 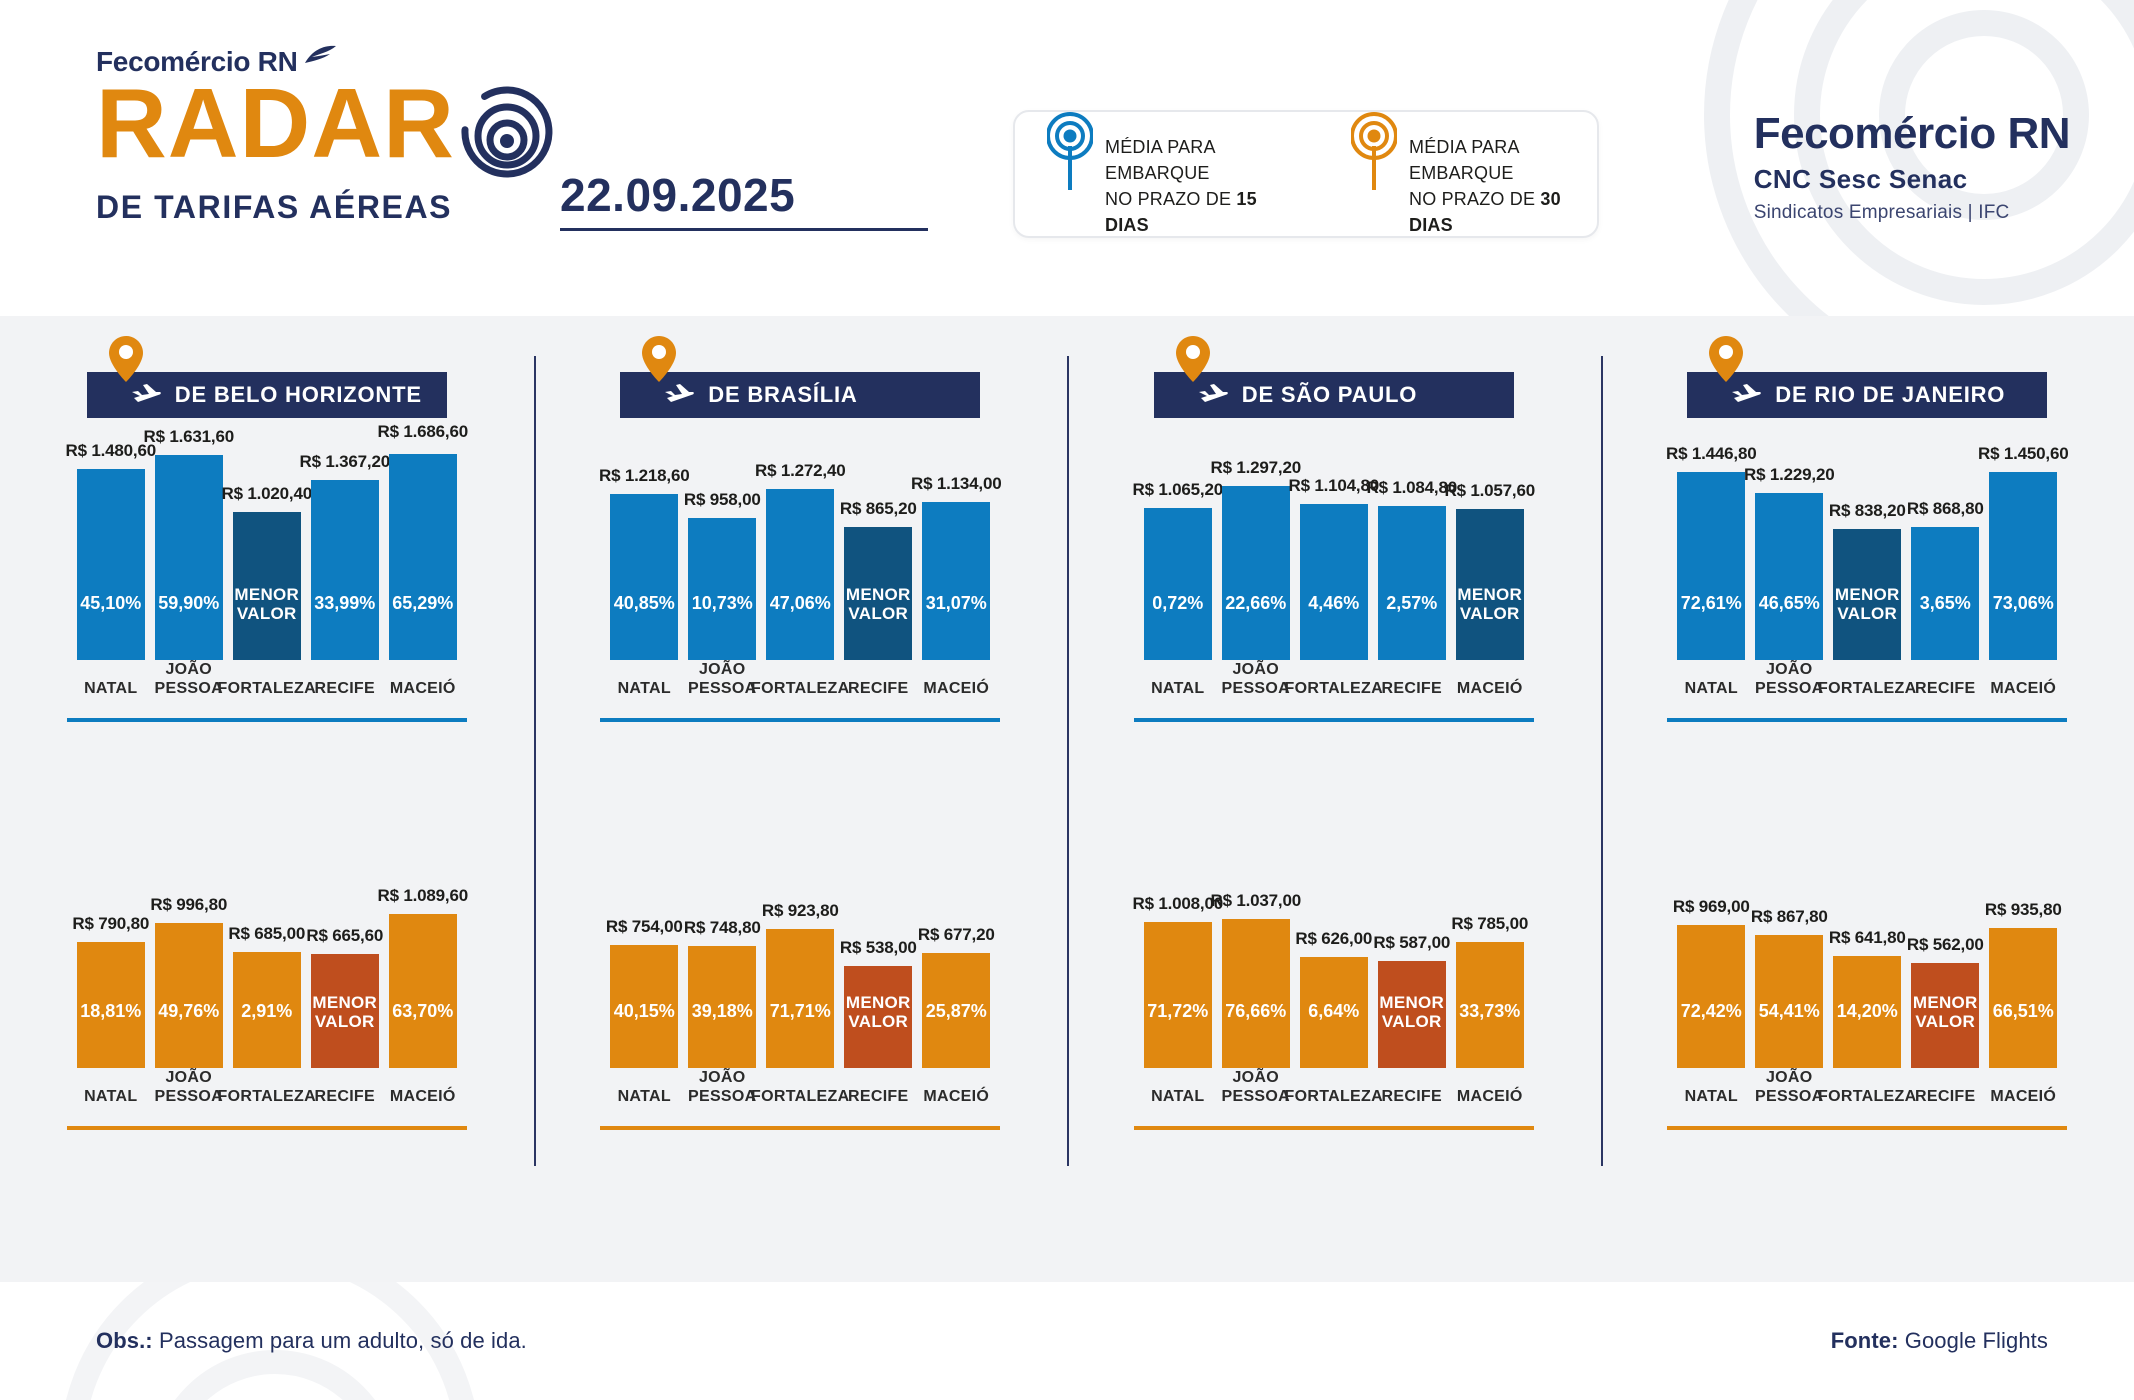 I want to click on bar: 4,46%, so click(x=1333, y=582).